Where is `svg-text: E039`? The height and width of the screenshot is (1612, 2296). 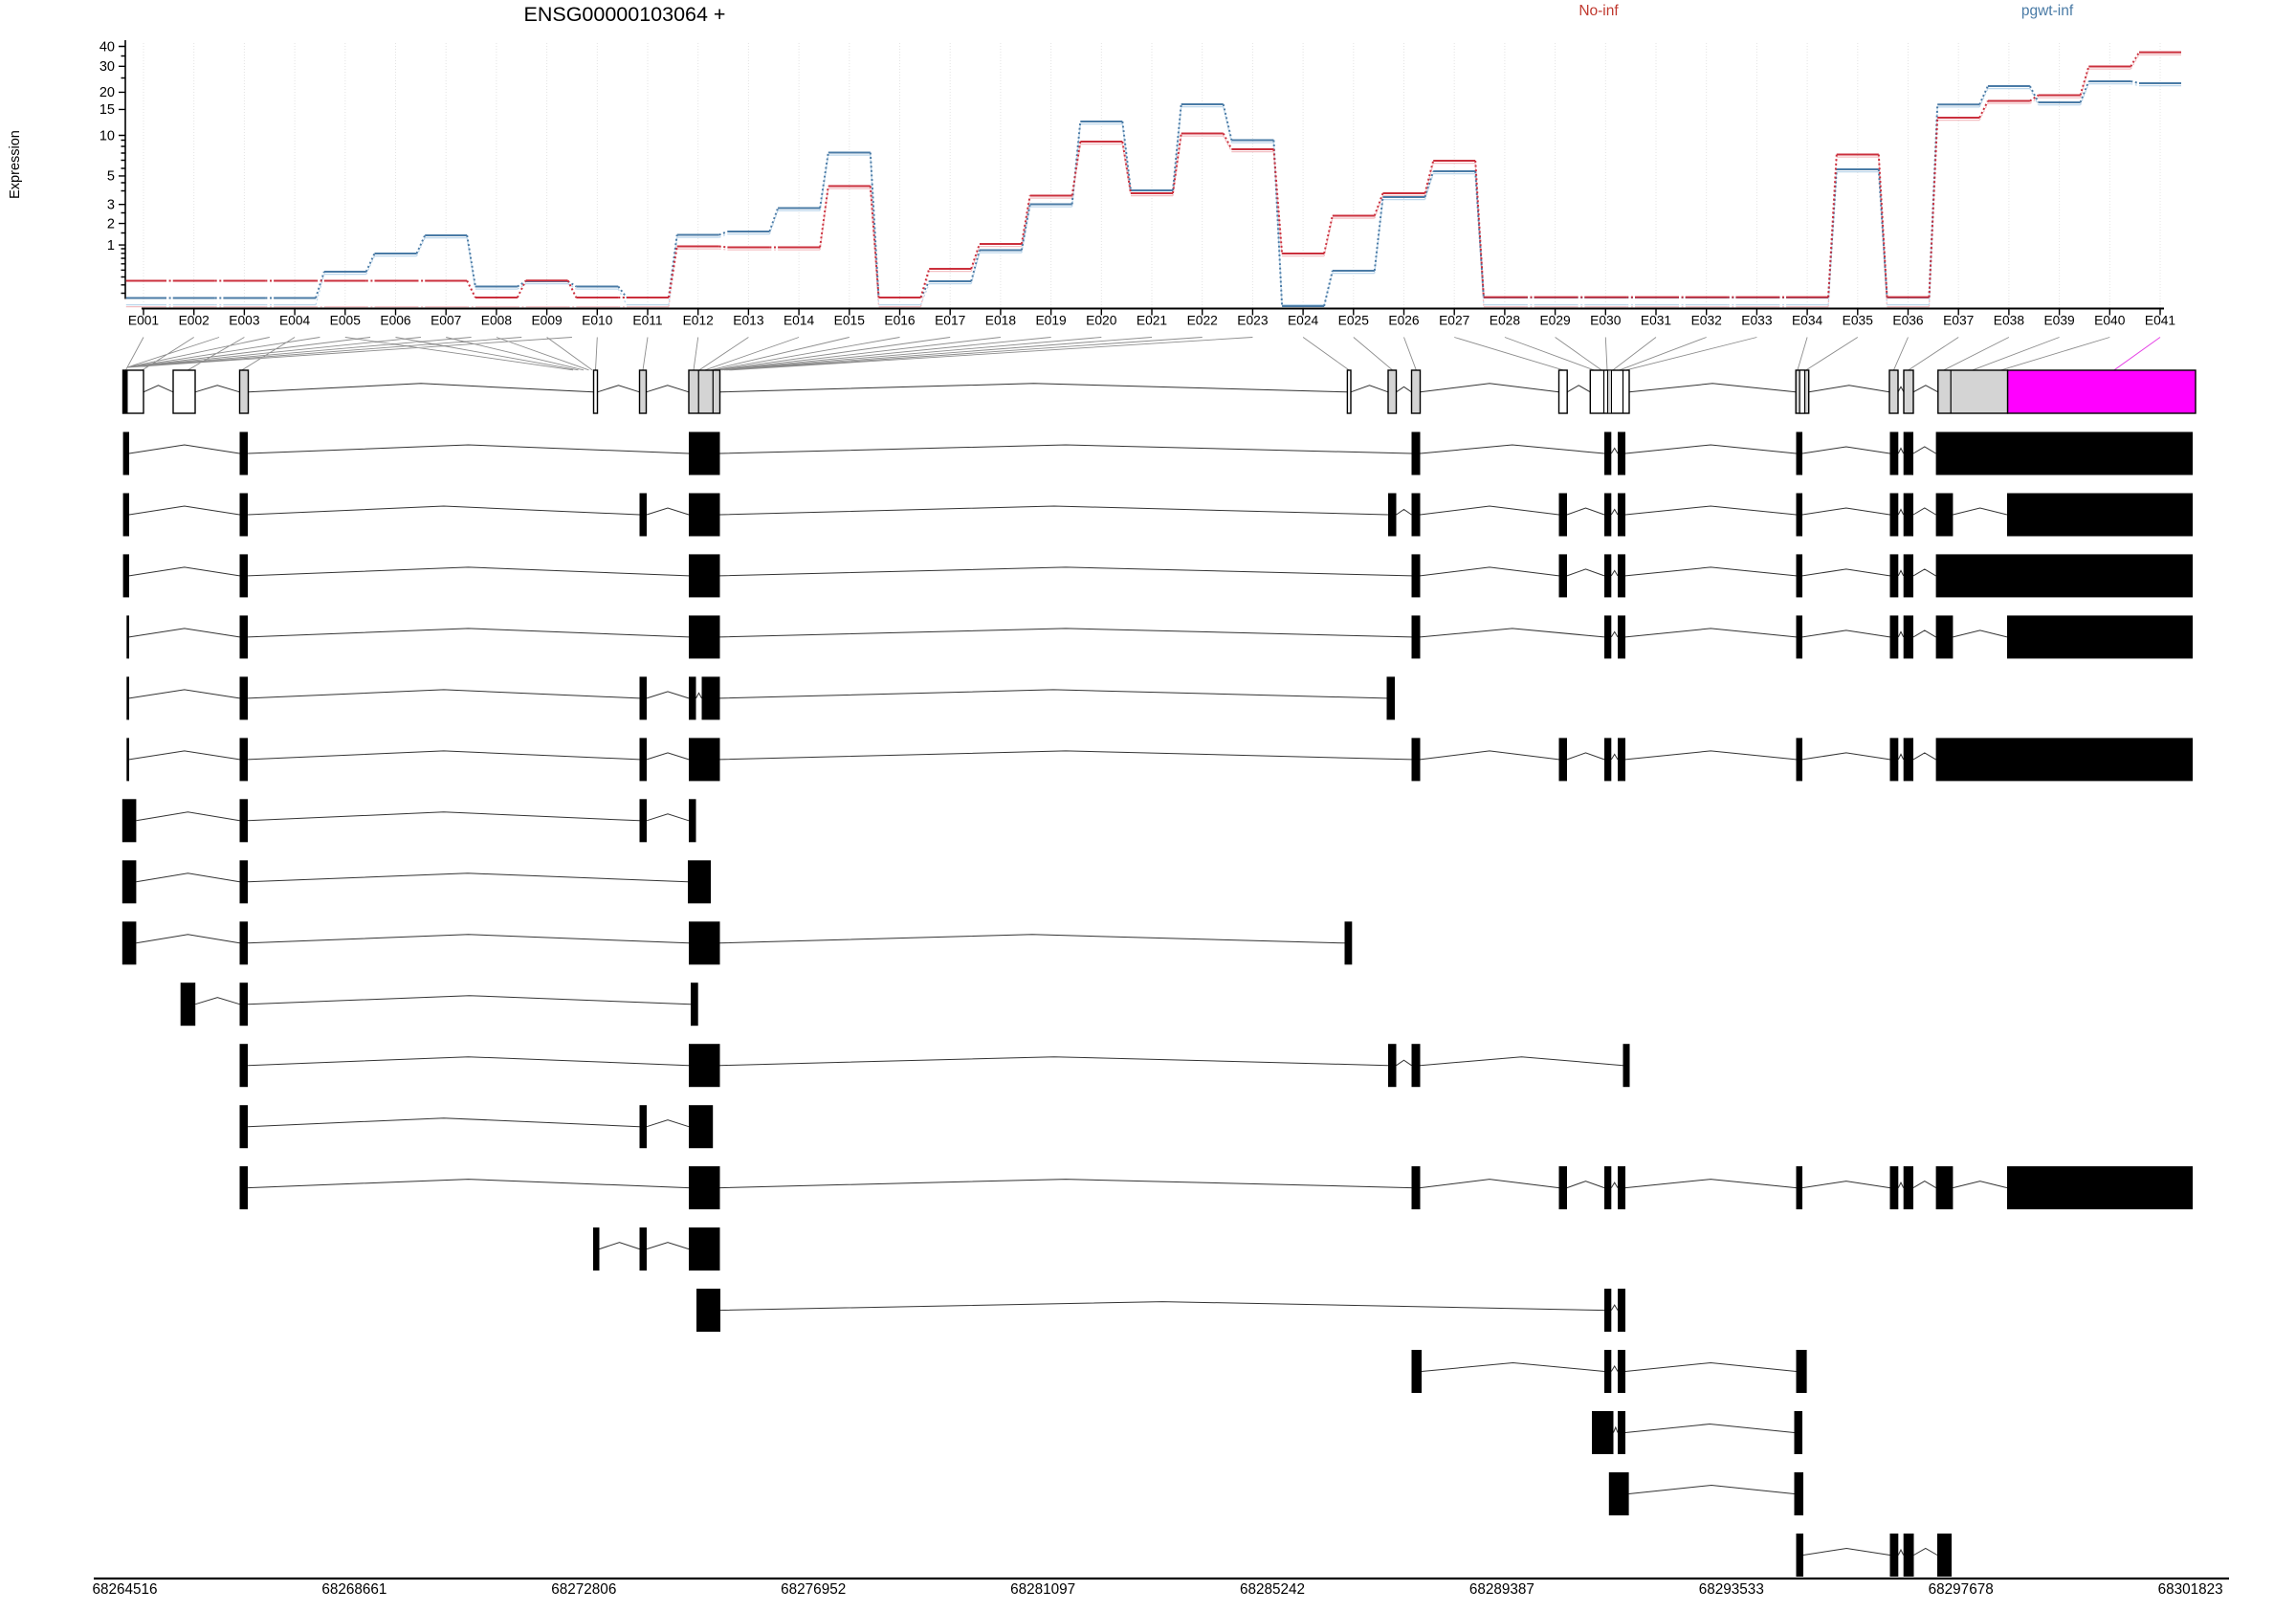 svg-text: E039 is located at coordinates (2059, 321).